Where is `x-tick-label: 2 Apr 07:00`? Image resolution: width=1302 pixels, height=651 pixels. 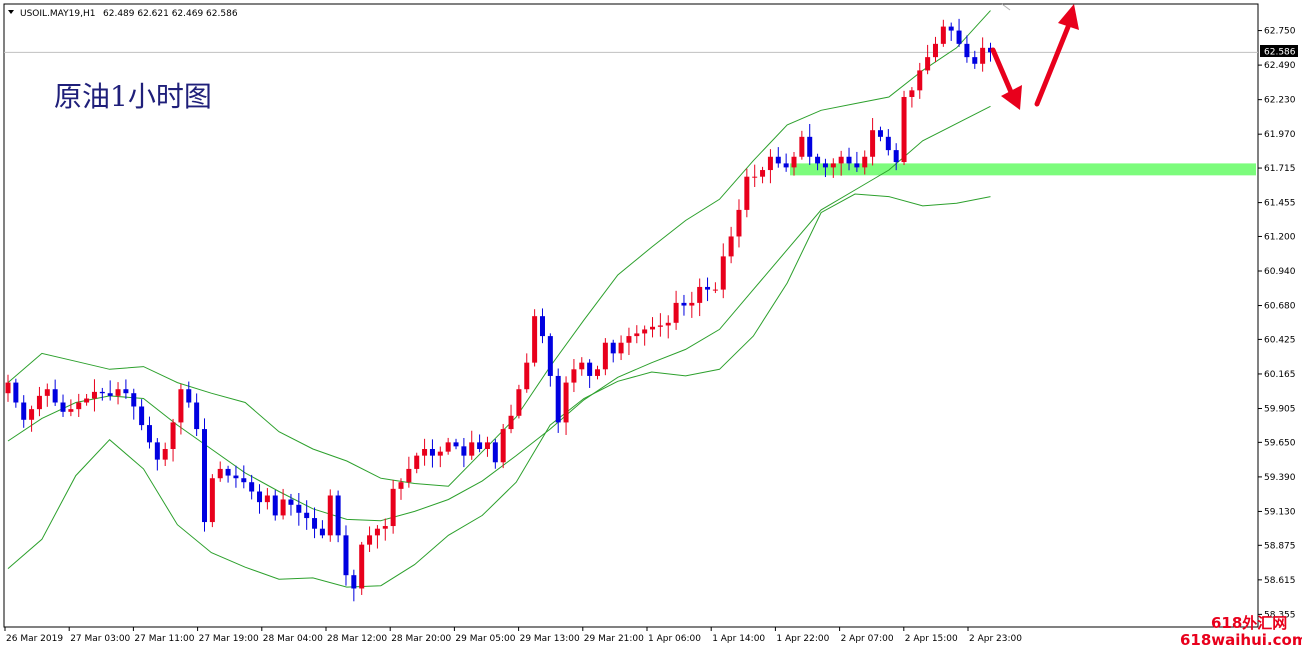 x-tick-label: 2 Apr 07:00 is located at coordinates (867, 639).